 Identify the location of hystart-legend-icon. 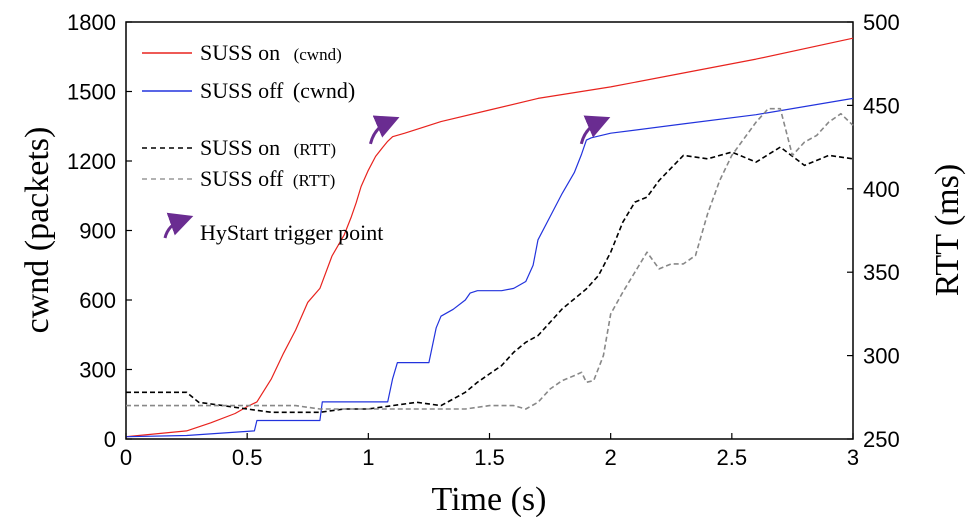
(178, 225).